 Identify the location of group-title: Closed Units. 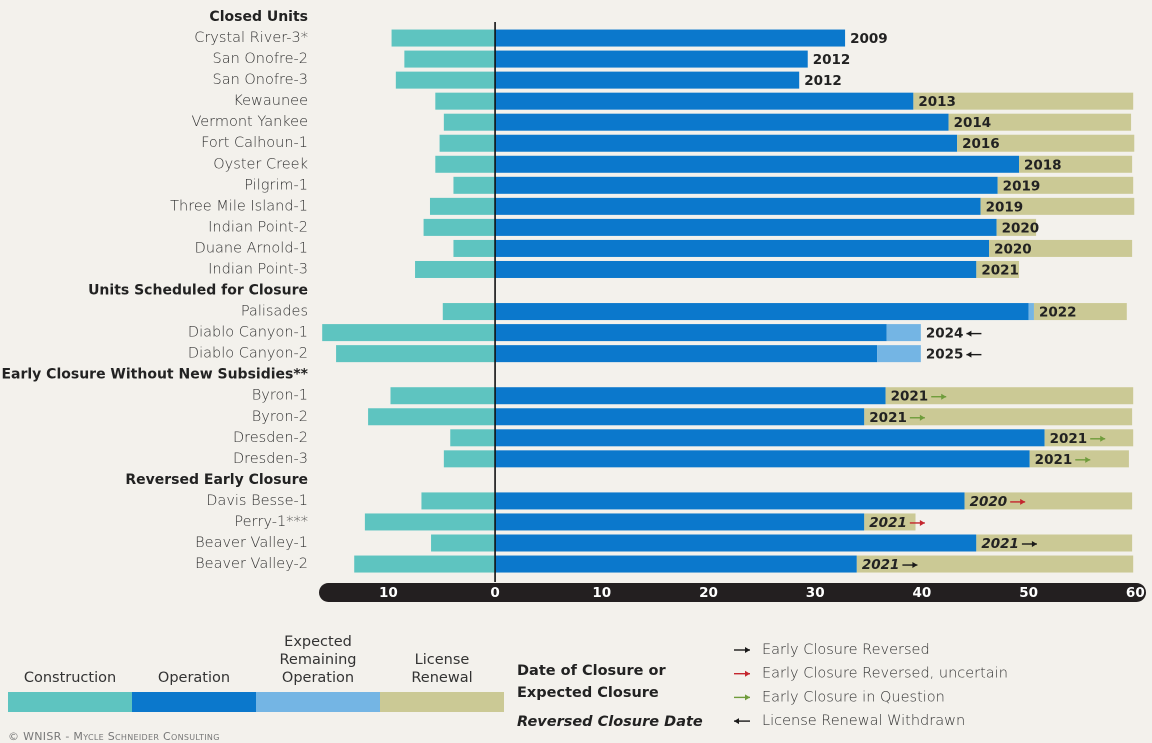
(258, 17).